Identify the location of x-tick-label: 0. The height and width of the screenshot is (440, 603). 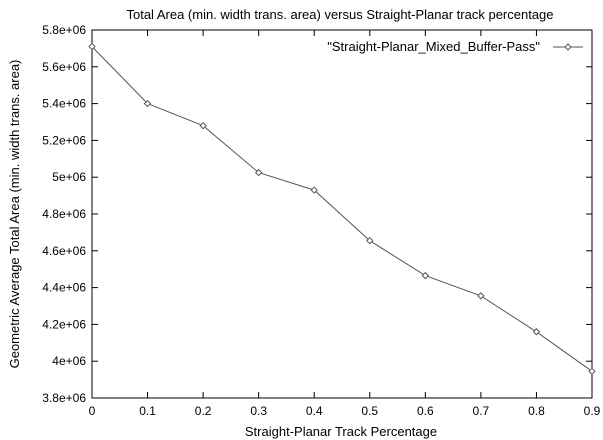
(92, 411).